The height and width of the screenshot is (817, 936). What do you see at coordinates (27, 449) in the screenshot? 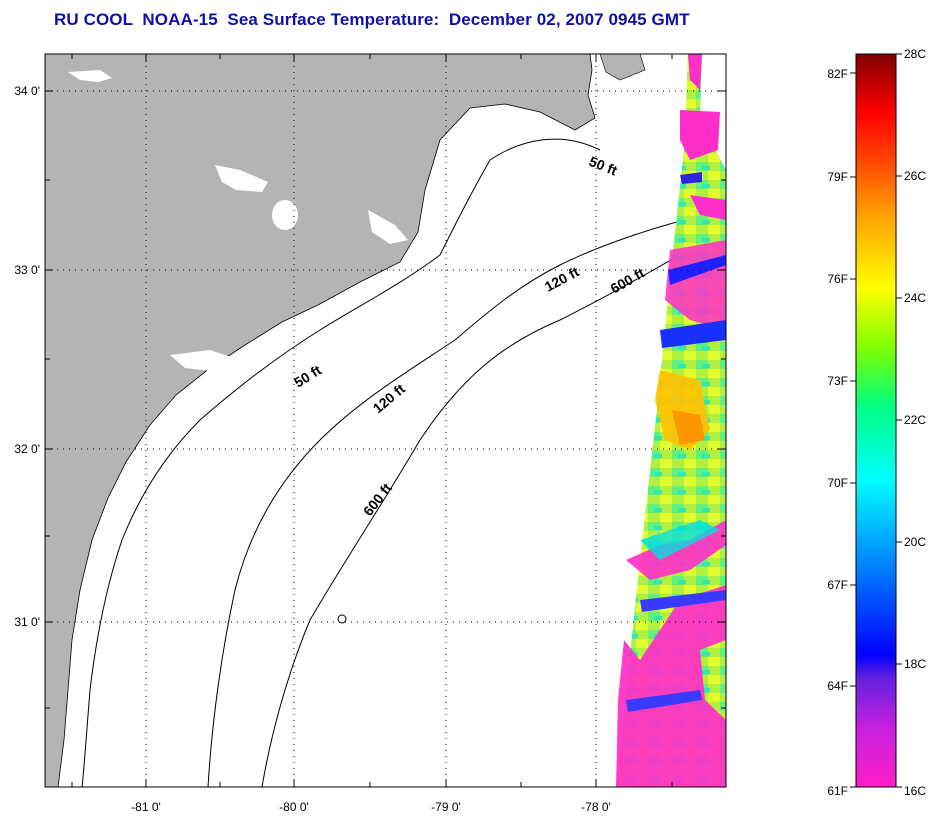
I see `lat-label: 32 0'` at bounding box center [27, 449].